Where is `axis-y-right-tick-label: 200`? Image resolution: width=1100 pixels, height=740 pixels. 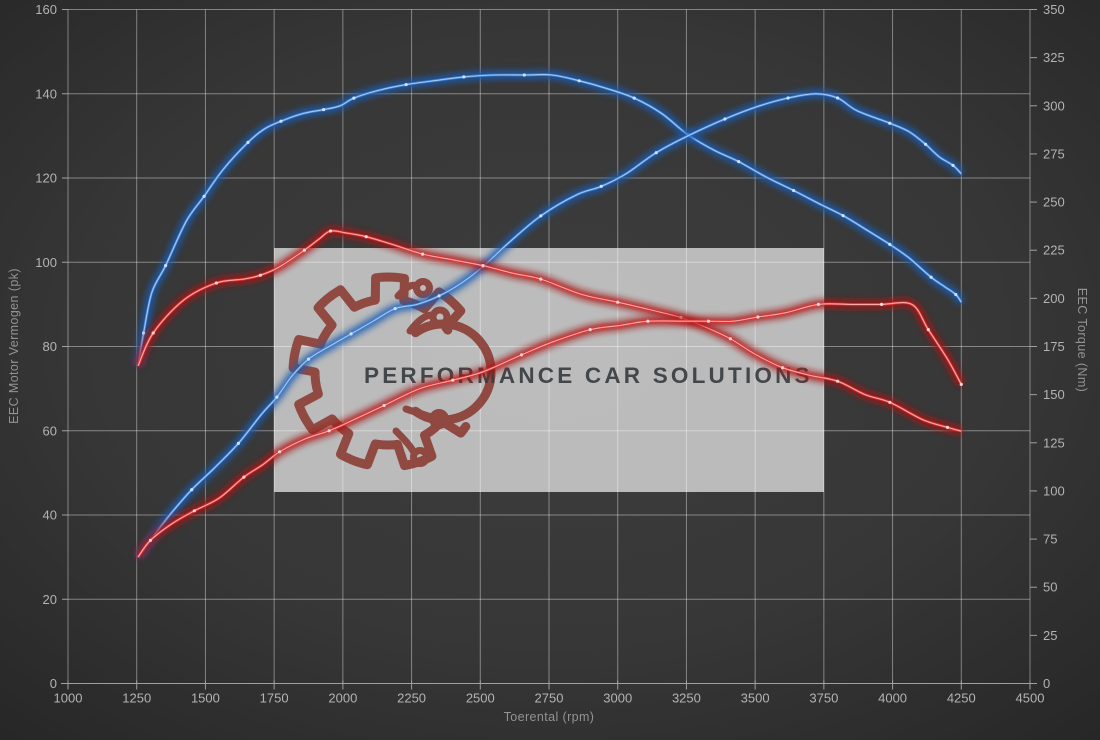 axis-y-right-tick-label: 200 is located at coordinates (1054, 298).